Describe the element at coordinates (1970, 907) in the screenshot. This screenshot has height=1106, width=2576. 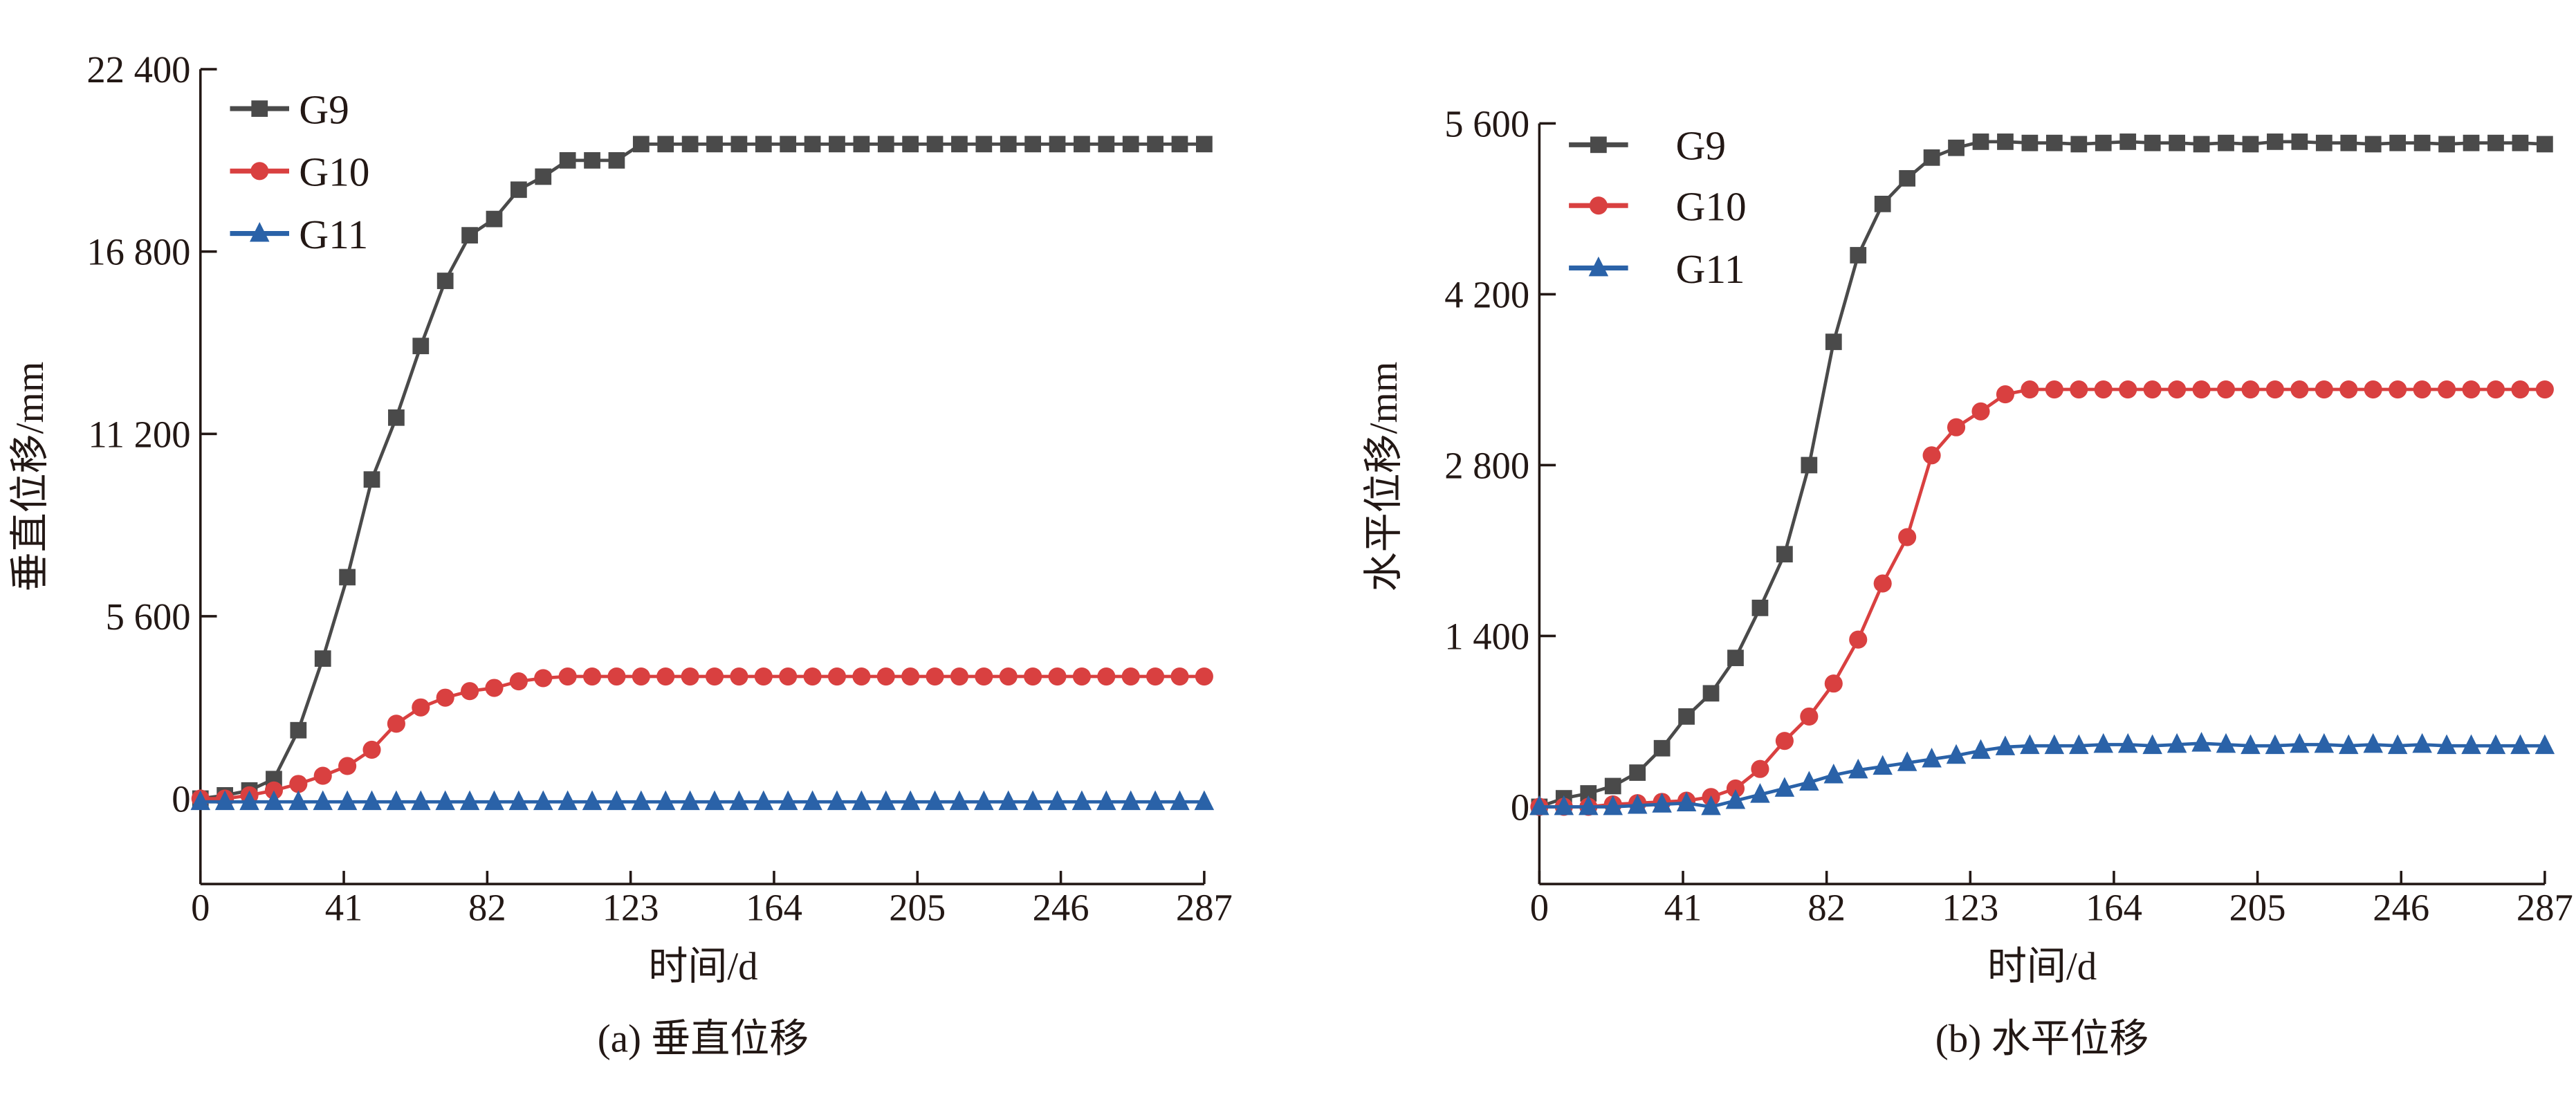
I see `x-tick-label: 123` at that location.